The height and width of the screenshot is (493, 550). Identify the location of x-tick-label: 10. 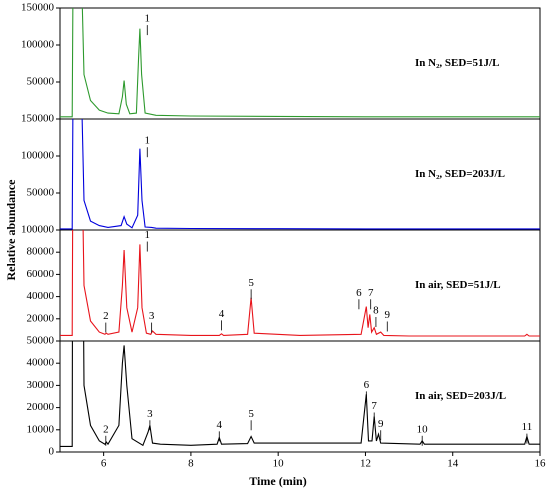
(279, 464).